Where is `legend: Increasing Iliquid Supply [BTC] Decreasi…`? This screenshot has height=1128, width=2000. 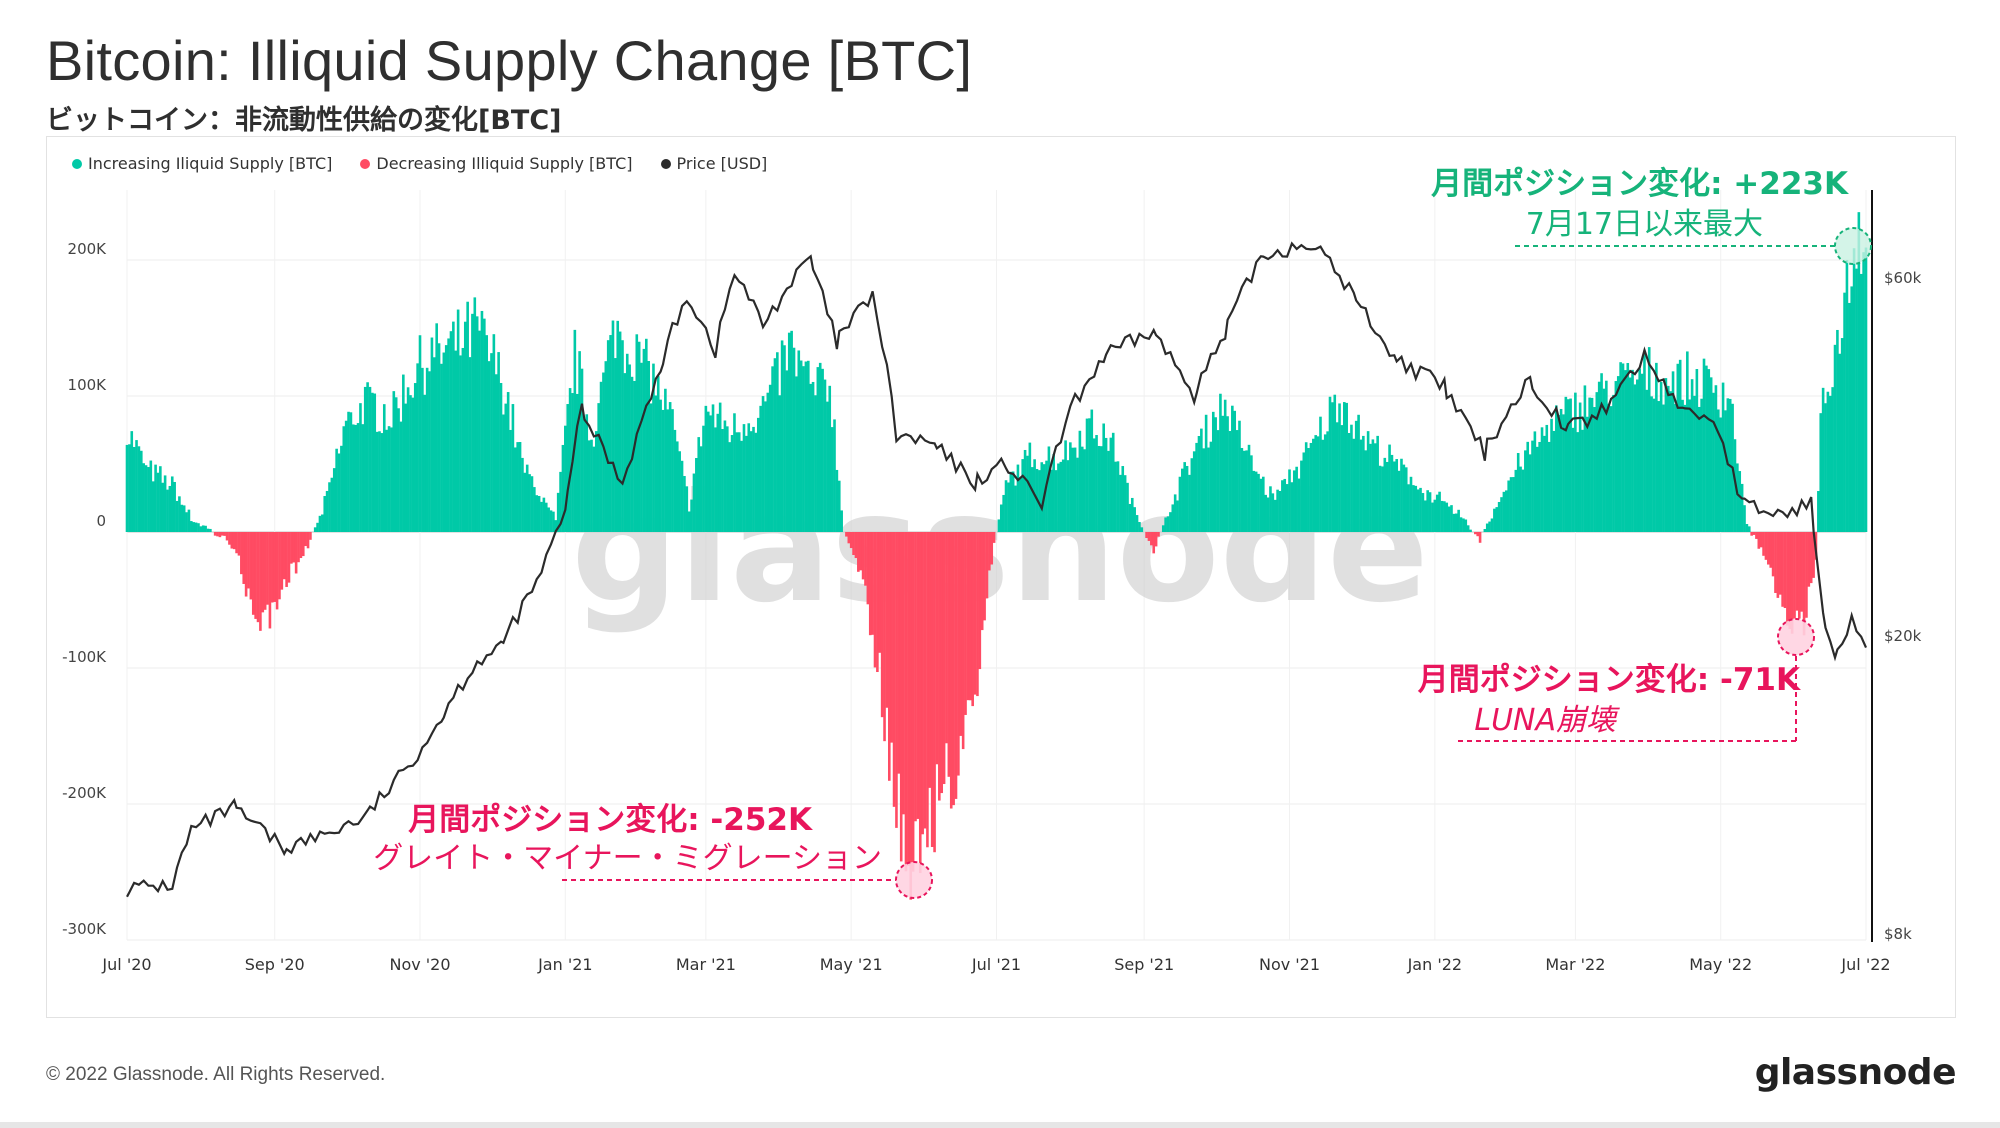
legend: Increasing Iliquid Supply [BTC] Decreasi… is located at coordinates (419, 163).